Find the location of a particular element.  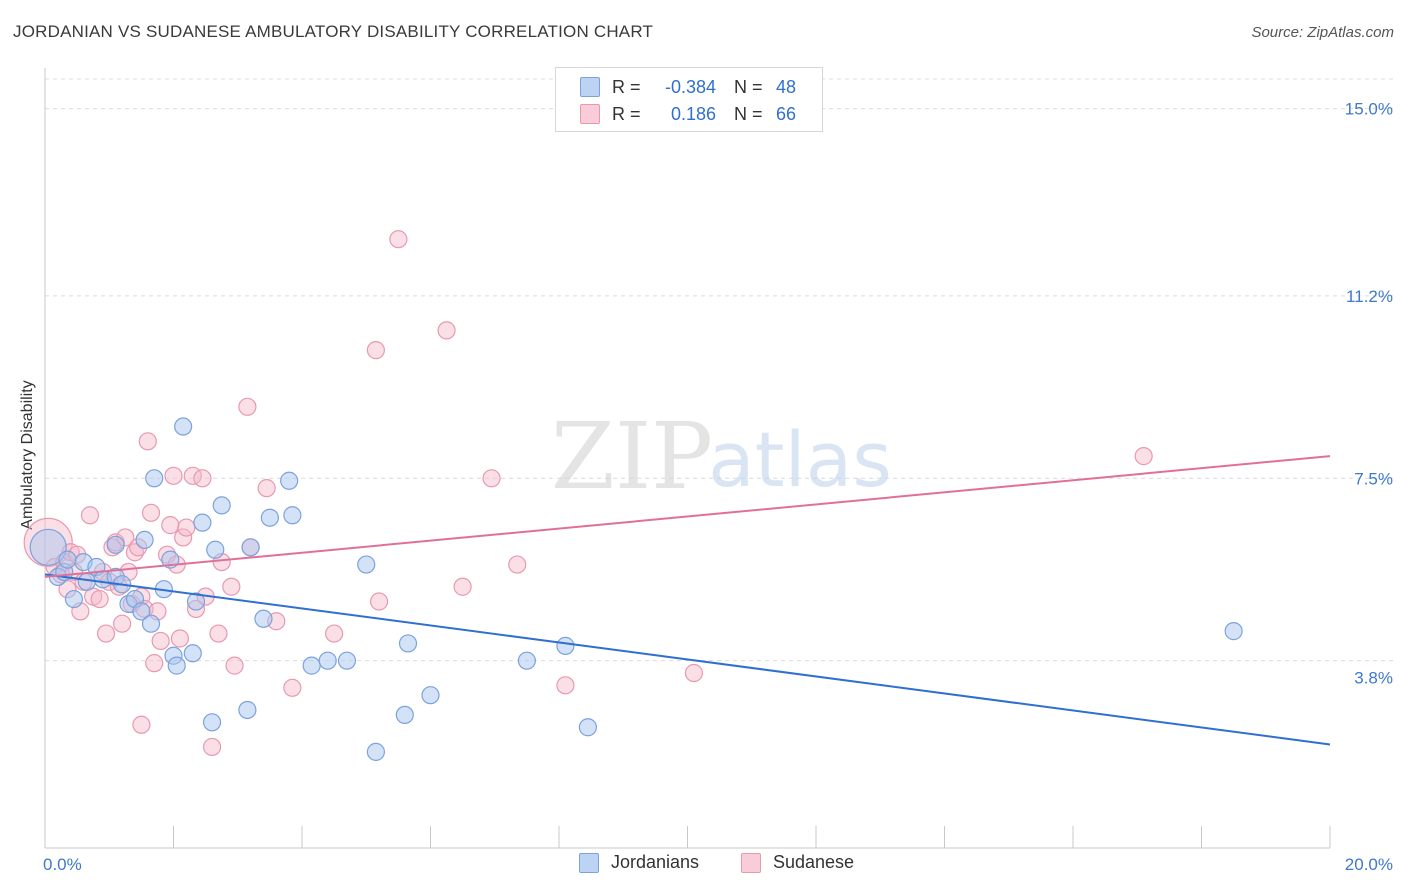

y-tick-label: 11.2% is located at coordinates (1369, 296).